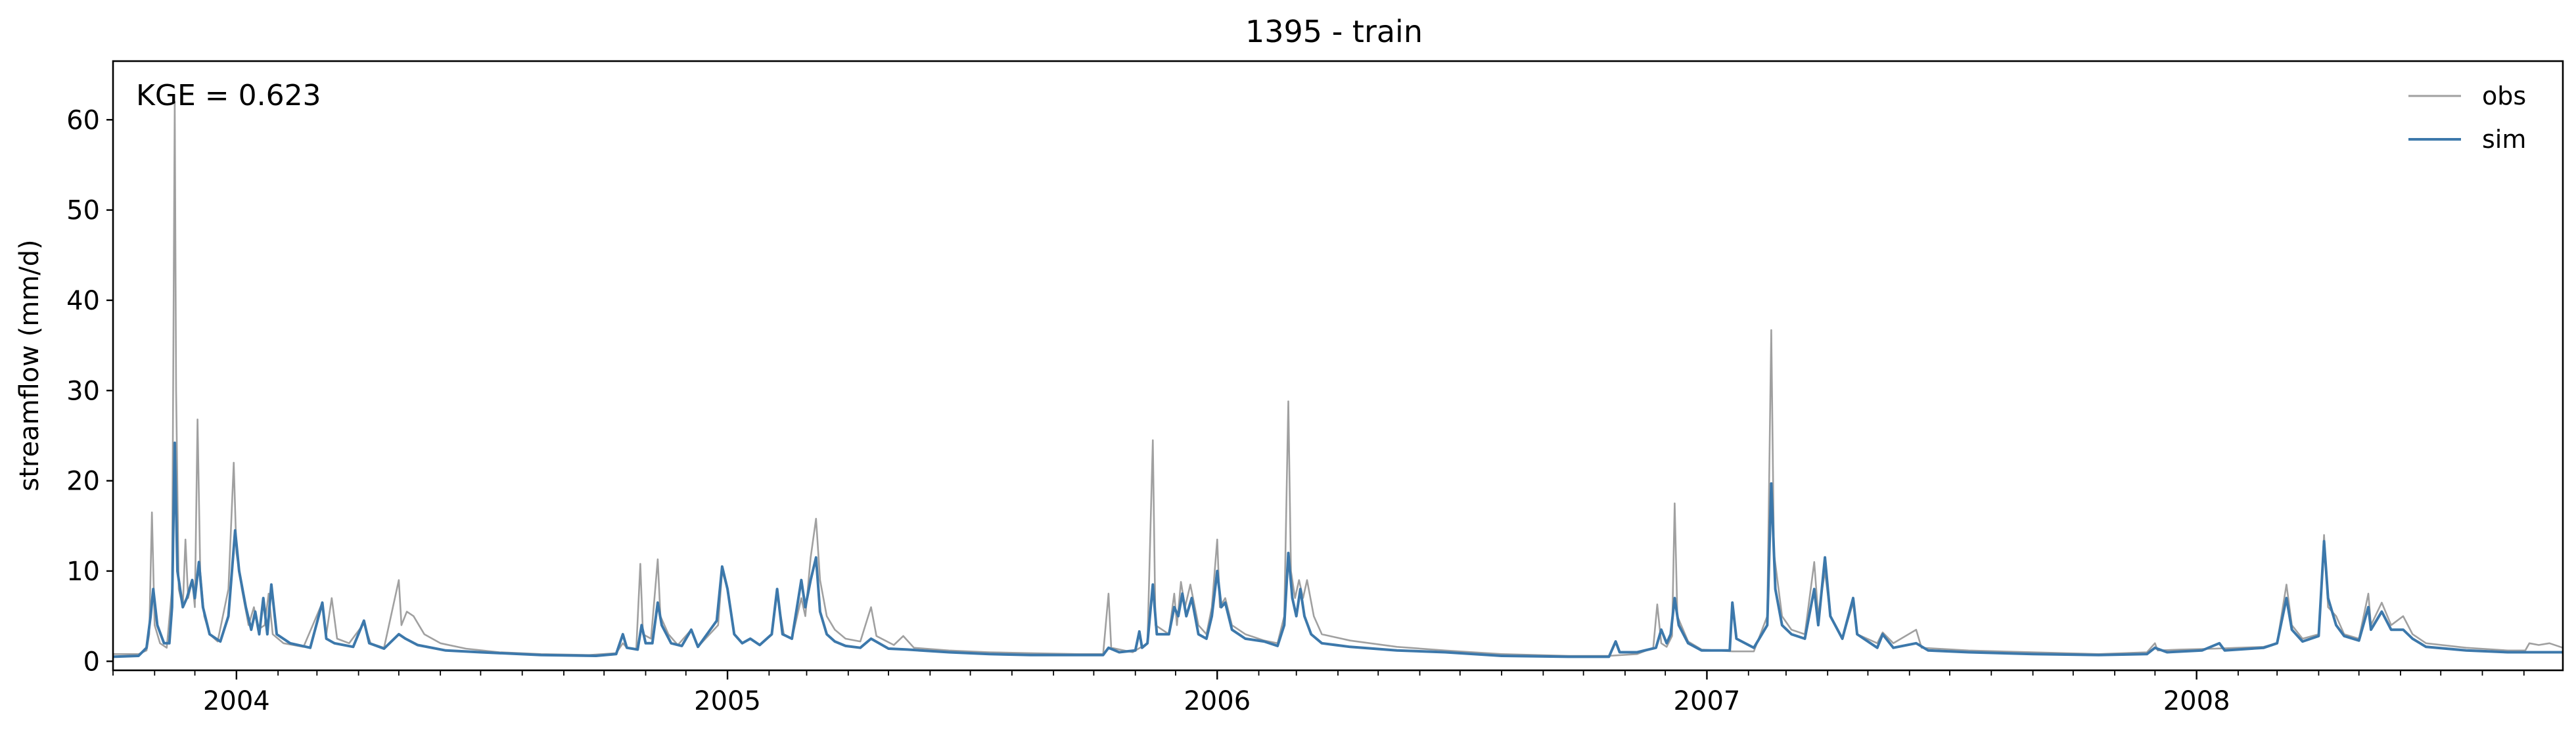 Image resolution: width=2576 pixels, height=738 pixels. I want to click on y-tick-label: 60, so click(83, 120).